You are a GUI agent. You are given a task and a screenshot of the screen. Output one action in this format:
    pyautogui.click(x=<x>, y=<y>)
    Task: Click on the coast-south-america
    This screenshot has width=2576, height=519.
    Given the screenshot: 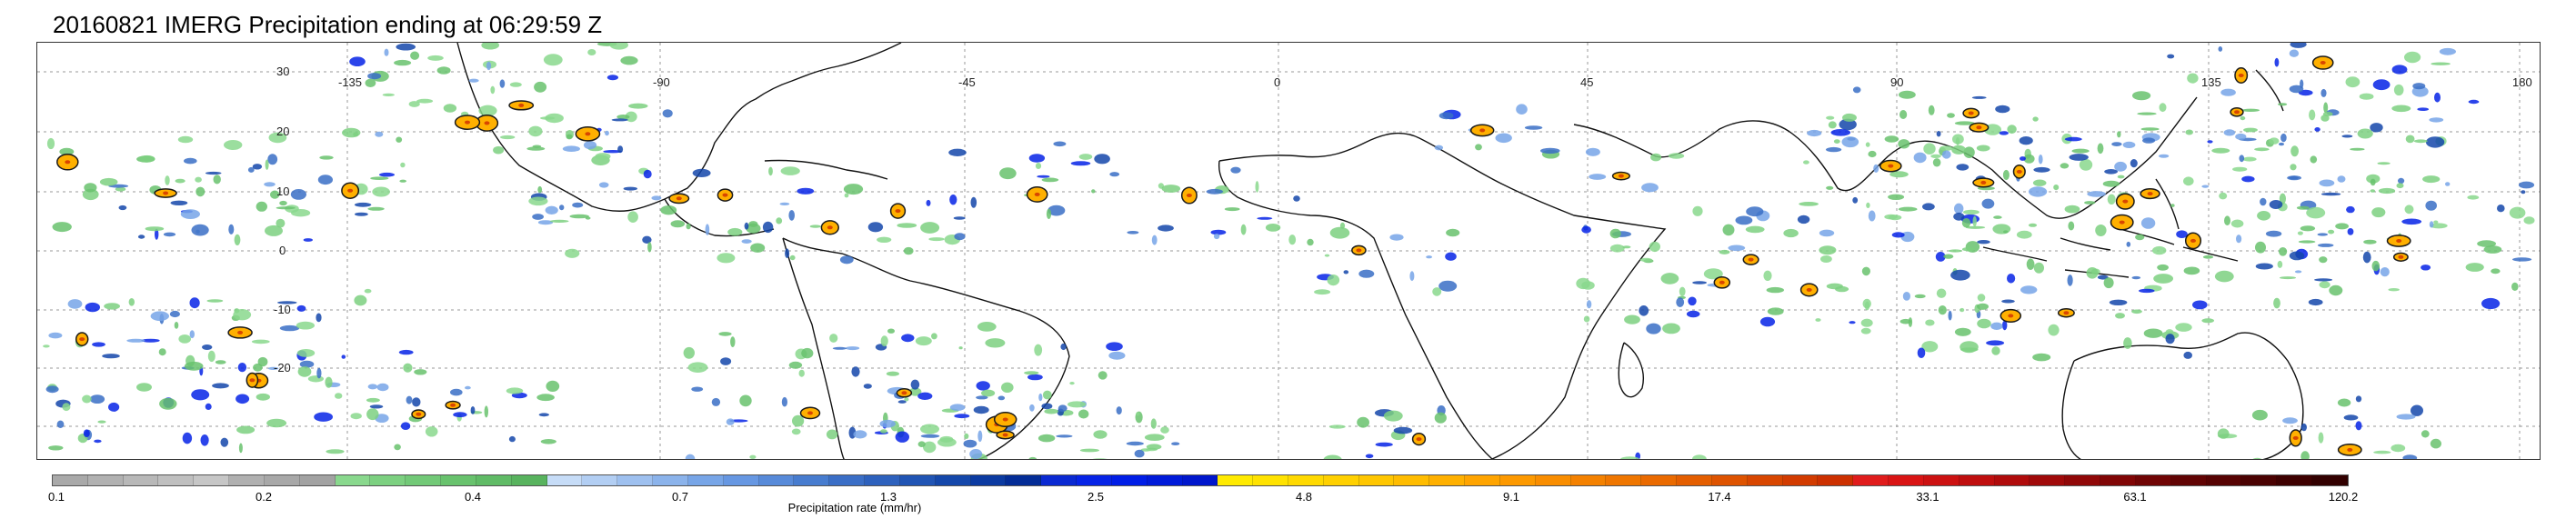 What is the action you would take?
    pyautogui.click(x=926, y=348)
    